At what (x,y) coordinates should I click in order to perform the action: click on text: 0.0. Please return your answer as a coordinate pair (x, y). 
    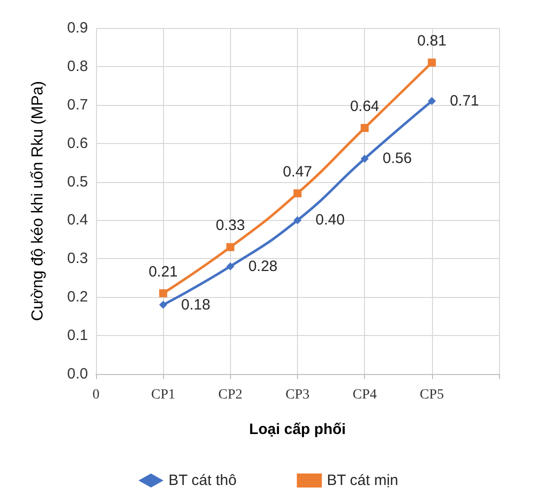
    Looking at the image, I should click on (77, 374).